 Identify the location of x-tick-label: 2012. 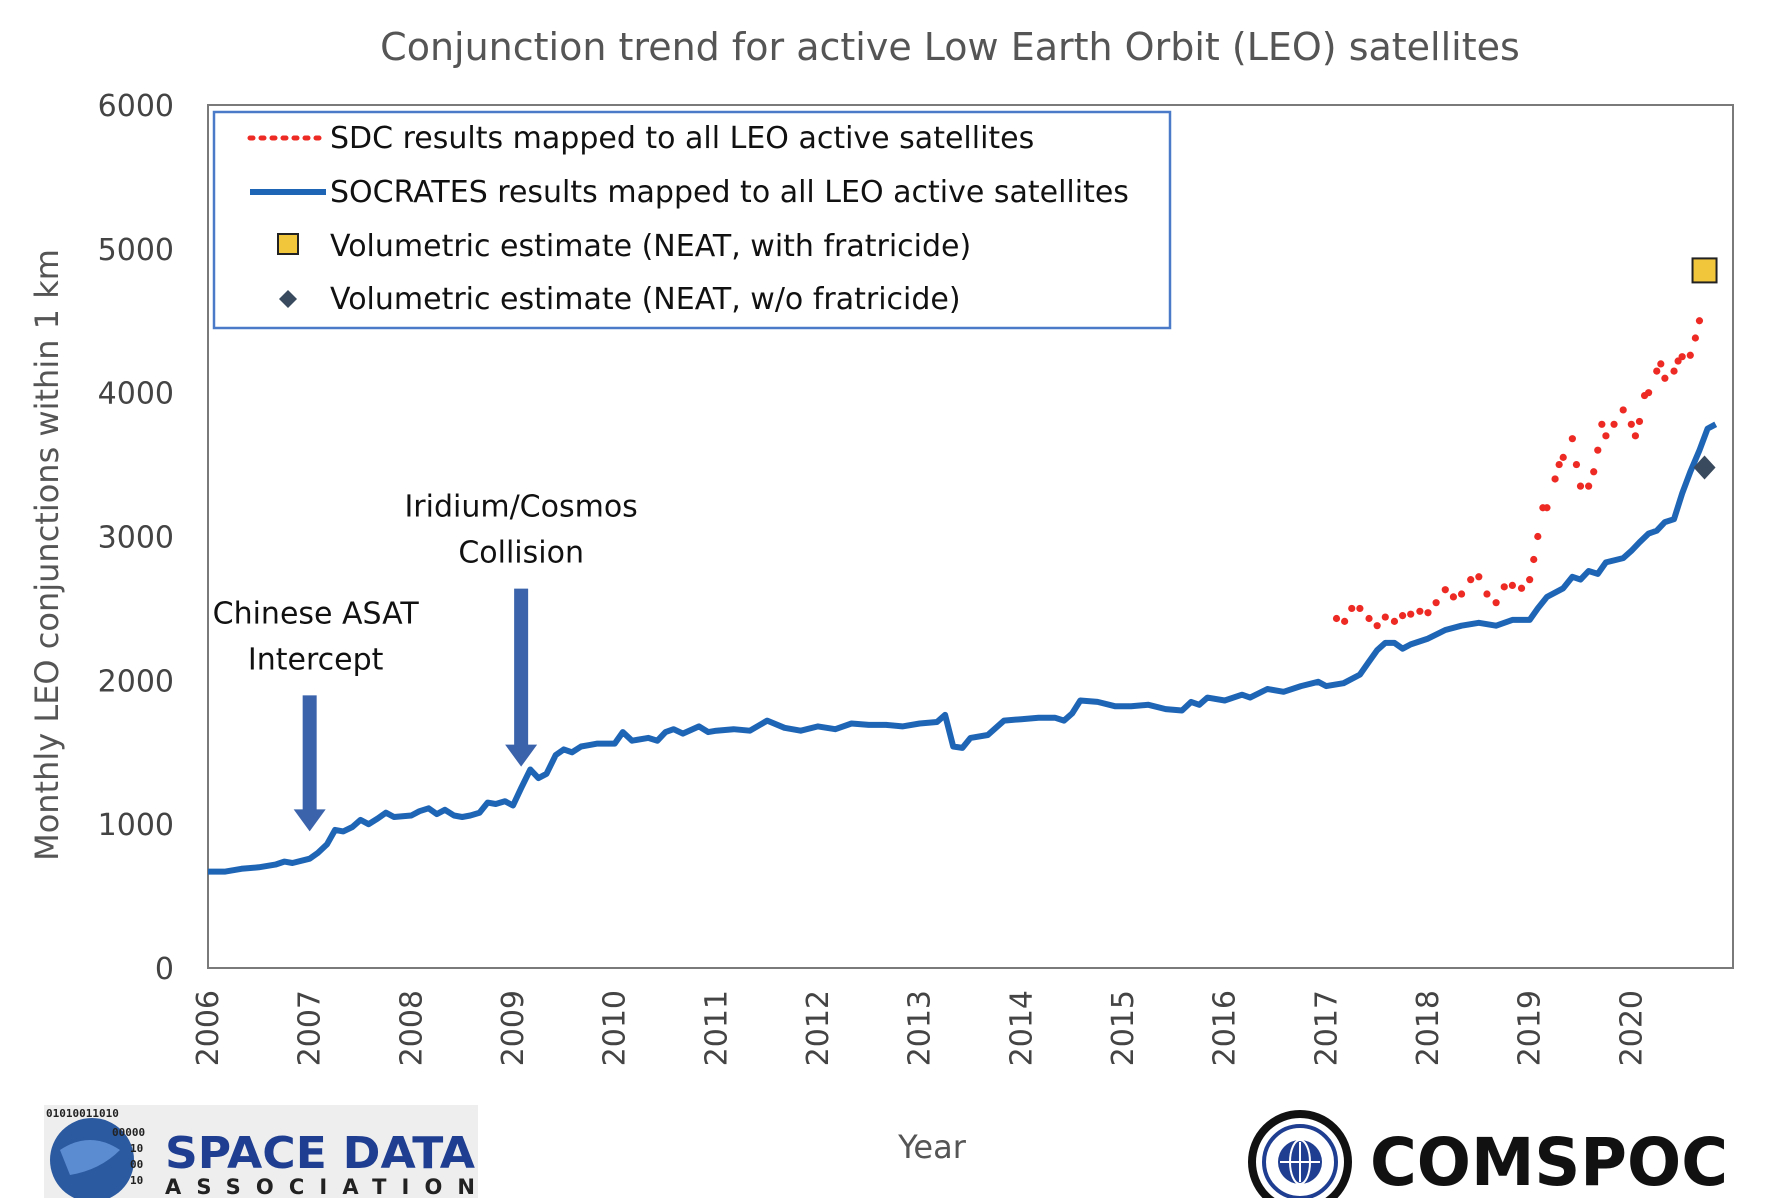
(818, 1028).